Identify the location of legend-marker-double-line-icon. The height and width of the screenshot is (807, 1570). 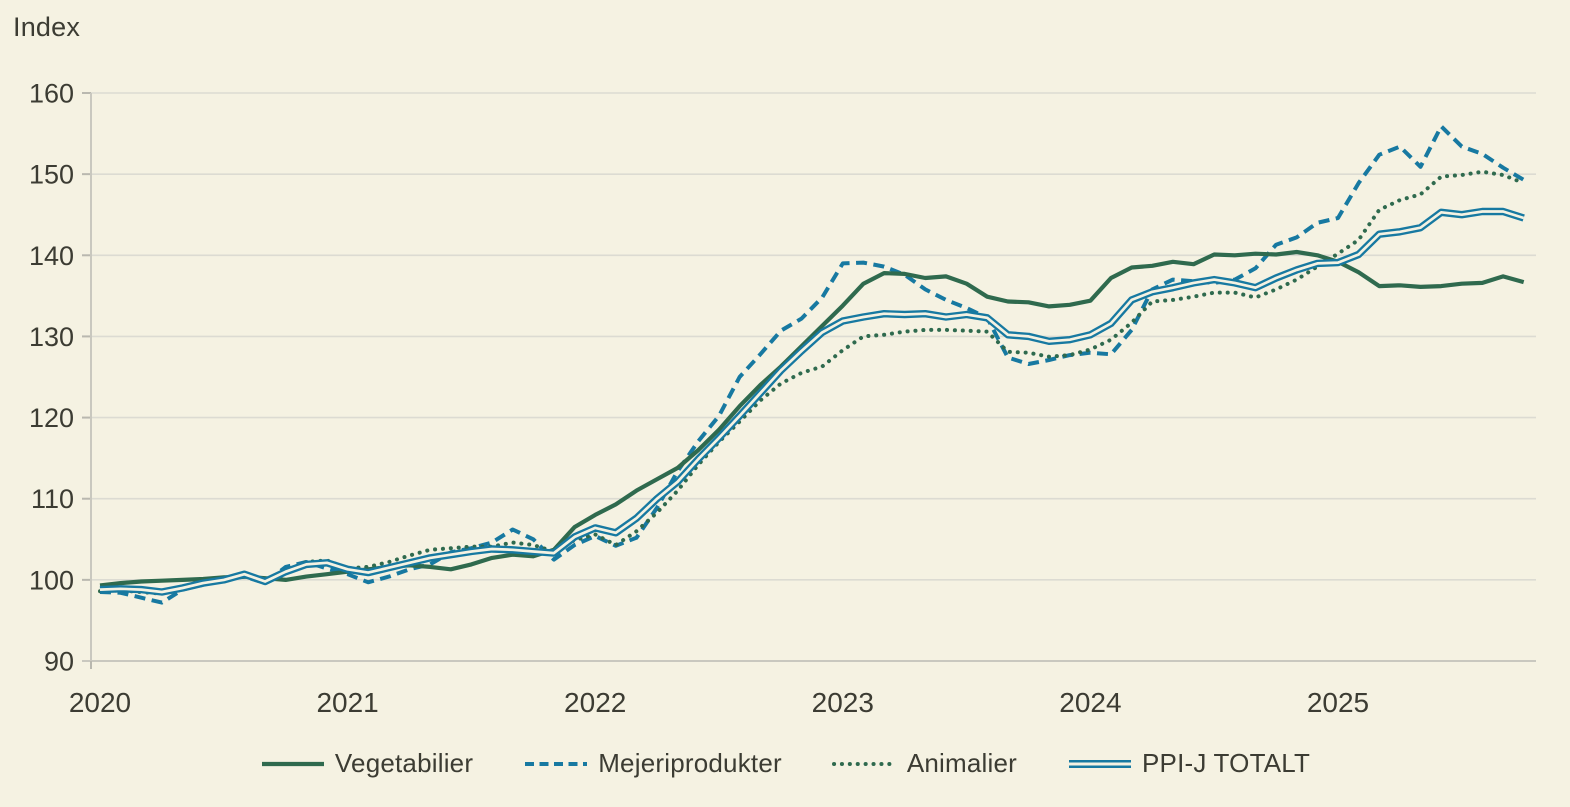
(1100, 763).